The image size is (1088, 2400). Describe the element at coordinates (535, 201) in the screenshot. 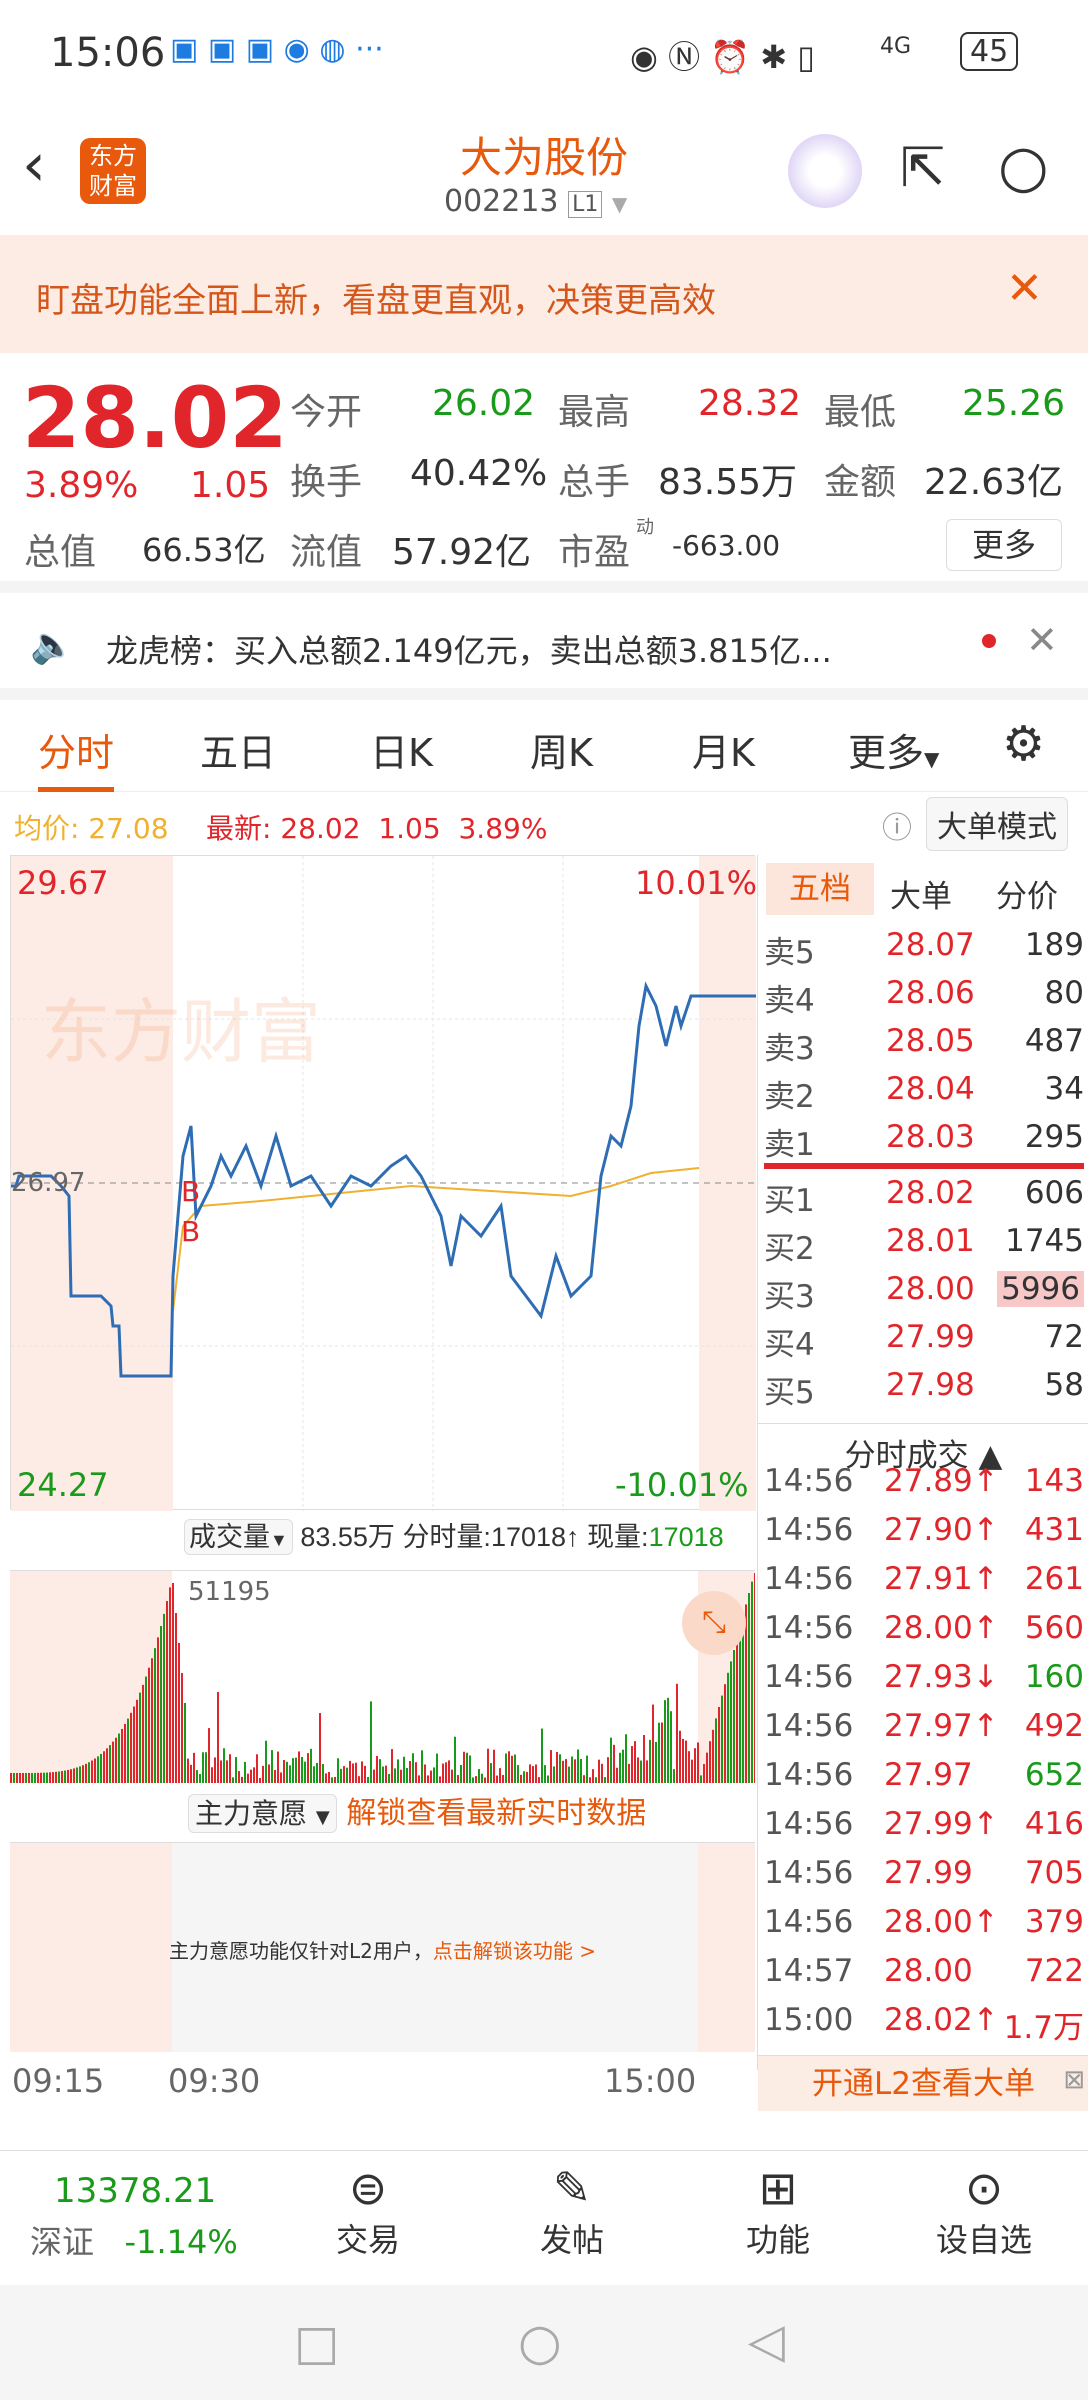

I see `stock-code: 002213 L1 ▼` at that location.